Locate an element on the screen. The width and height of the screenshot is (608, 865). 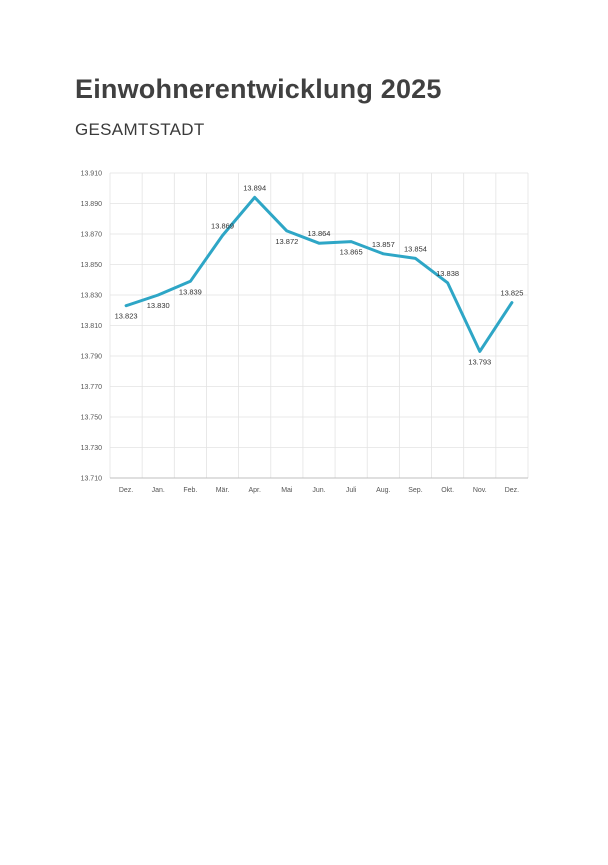
data-label: 13.823 is located at coordinates (126, 316).